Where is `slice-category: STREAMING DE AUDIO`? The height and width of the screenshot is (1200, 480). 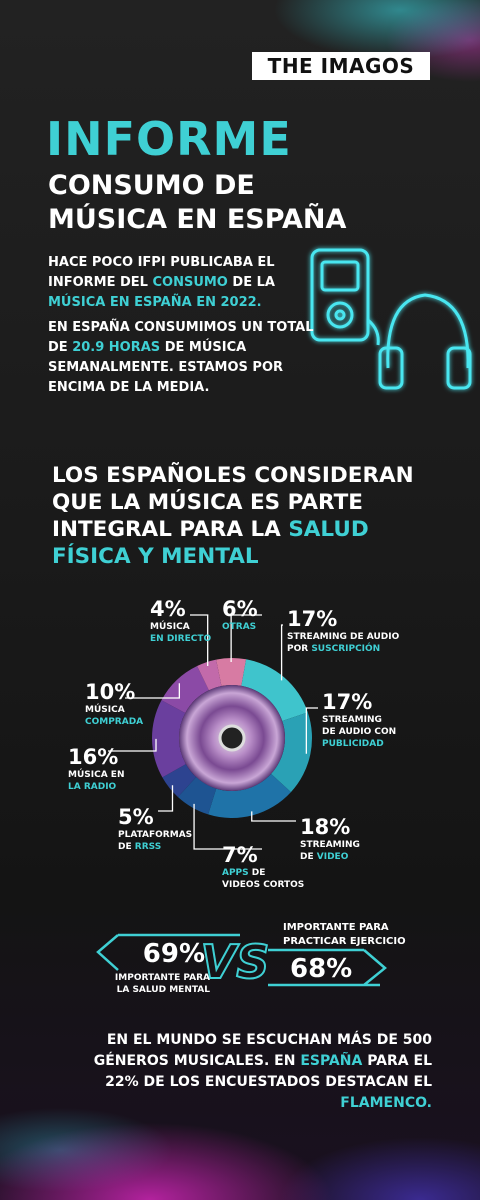
slice-category: STREAMING DE AUDIO is located at coordinates (343, 637).